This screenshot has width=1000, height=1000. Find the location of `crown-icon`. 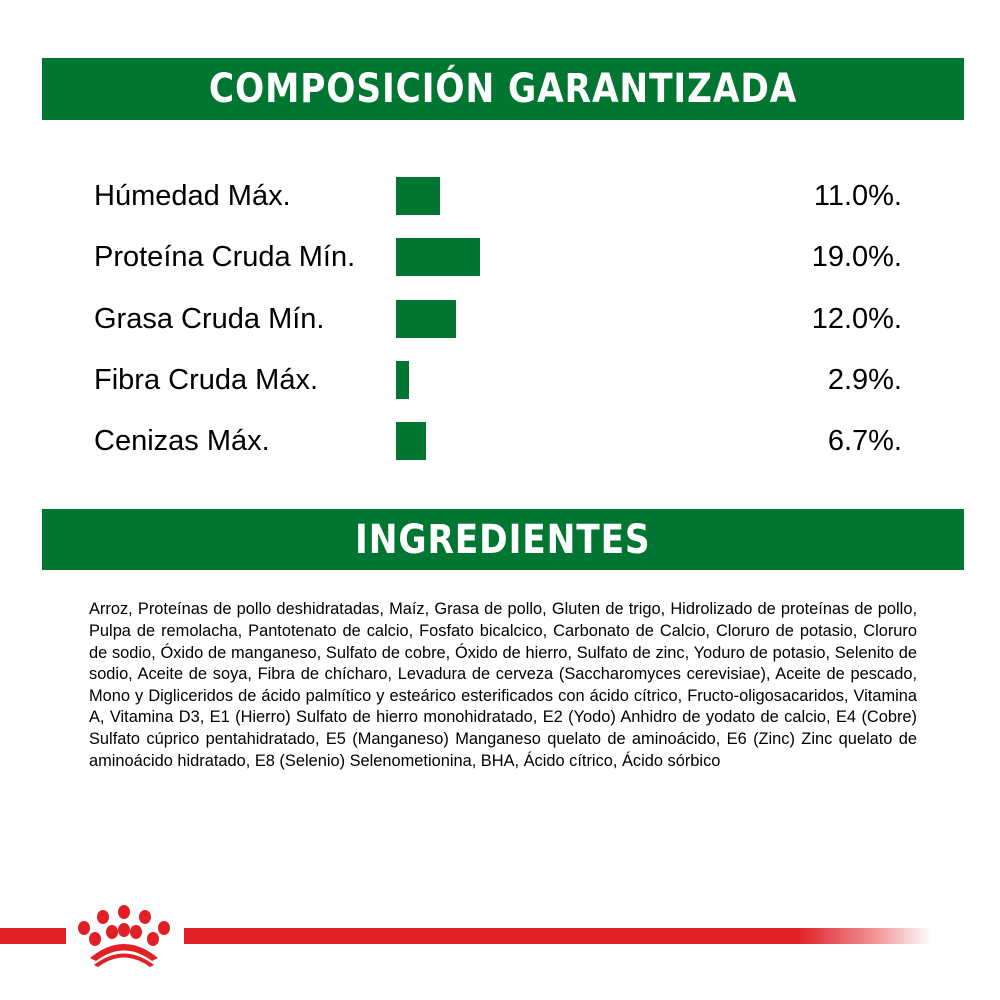

crown-icon is located at coordinates (124, 936).